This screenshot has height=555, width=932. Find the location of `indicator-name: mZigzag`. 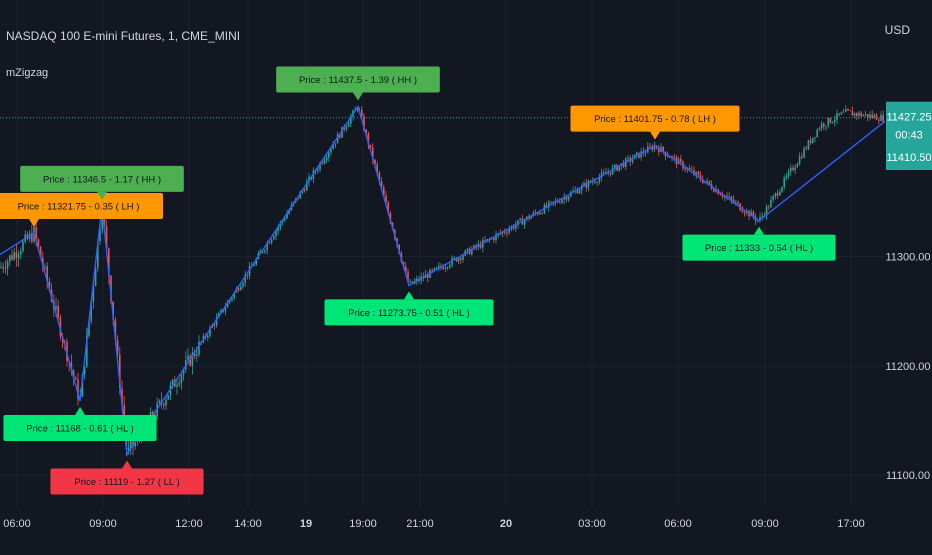

indicator-name: mZigzag is located at coordinates (27, 73).